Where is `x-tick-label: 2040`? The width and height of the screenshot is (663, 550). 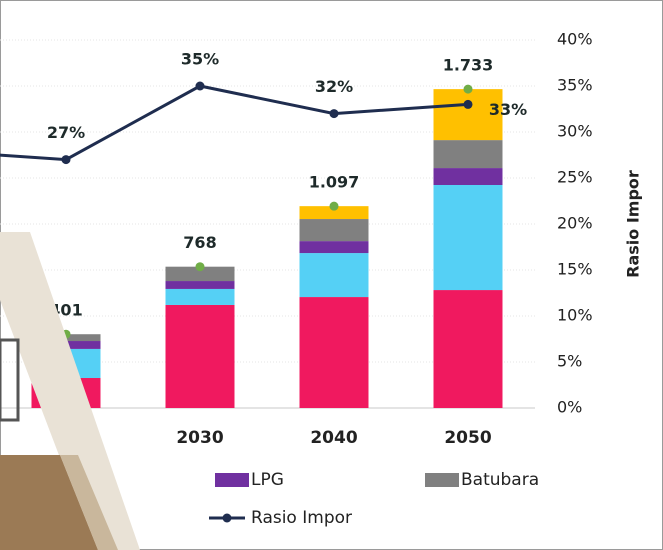
x-tick-label: 2040 is located at coordinates (333, 438).